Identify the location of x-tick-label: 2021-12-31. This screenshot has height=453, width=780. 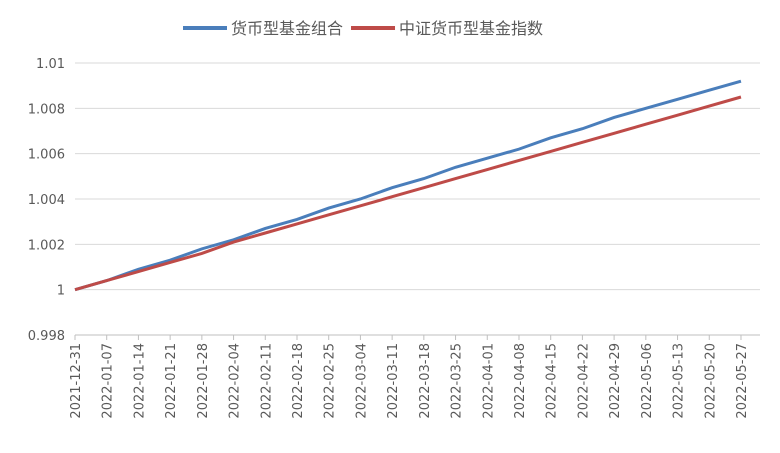
(76, 381).